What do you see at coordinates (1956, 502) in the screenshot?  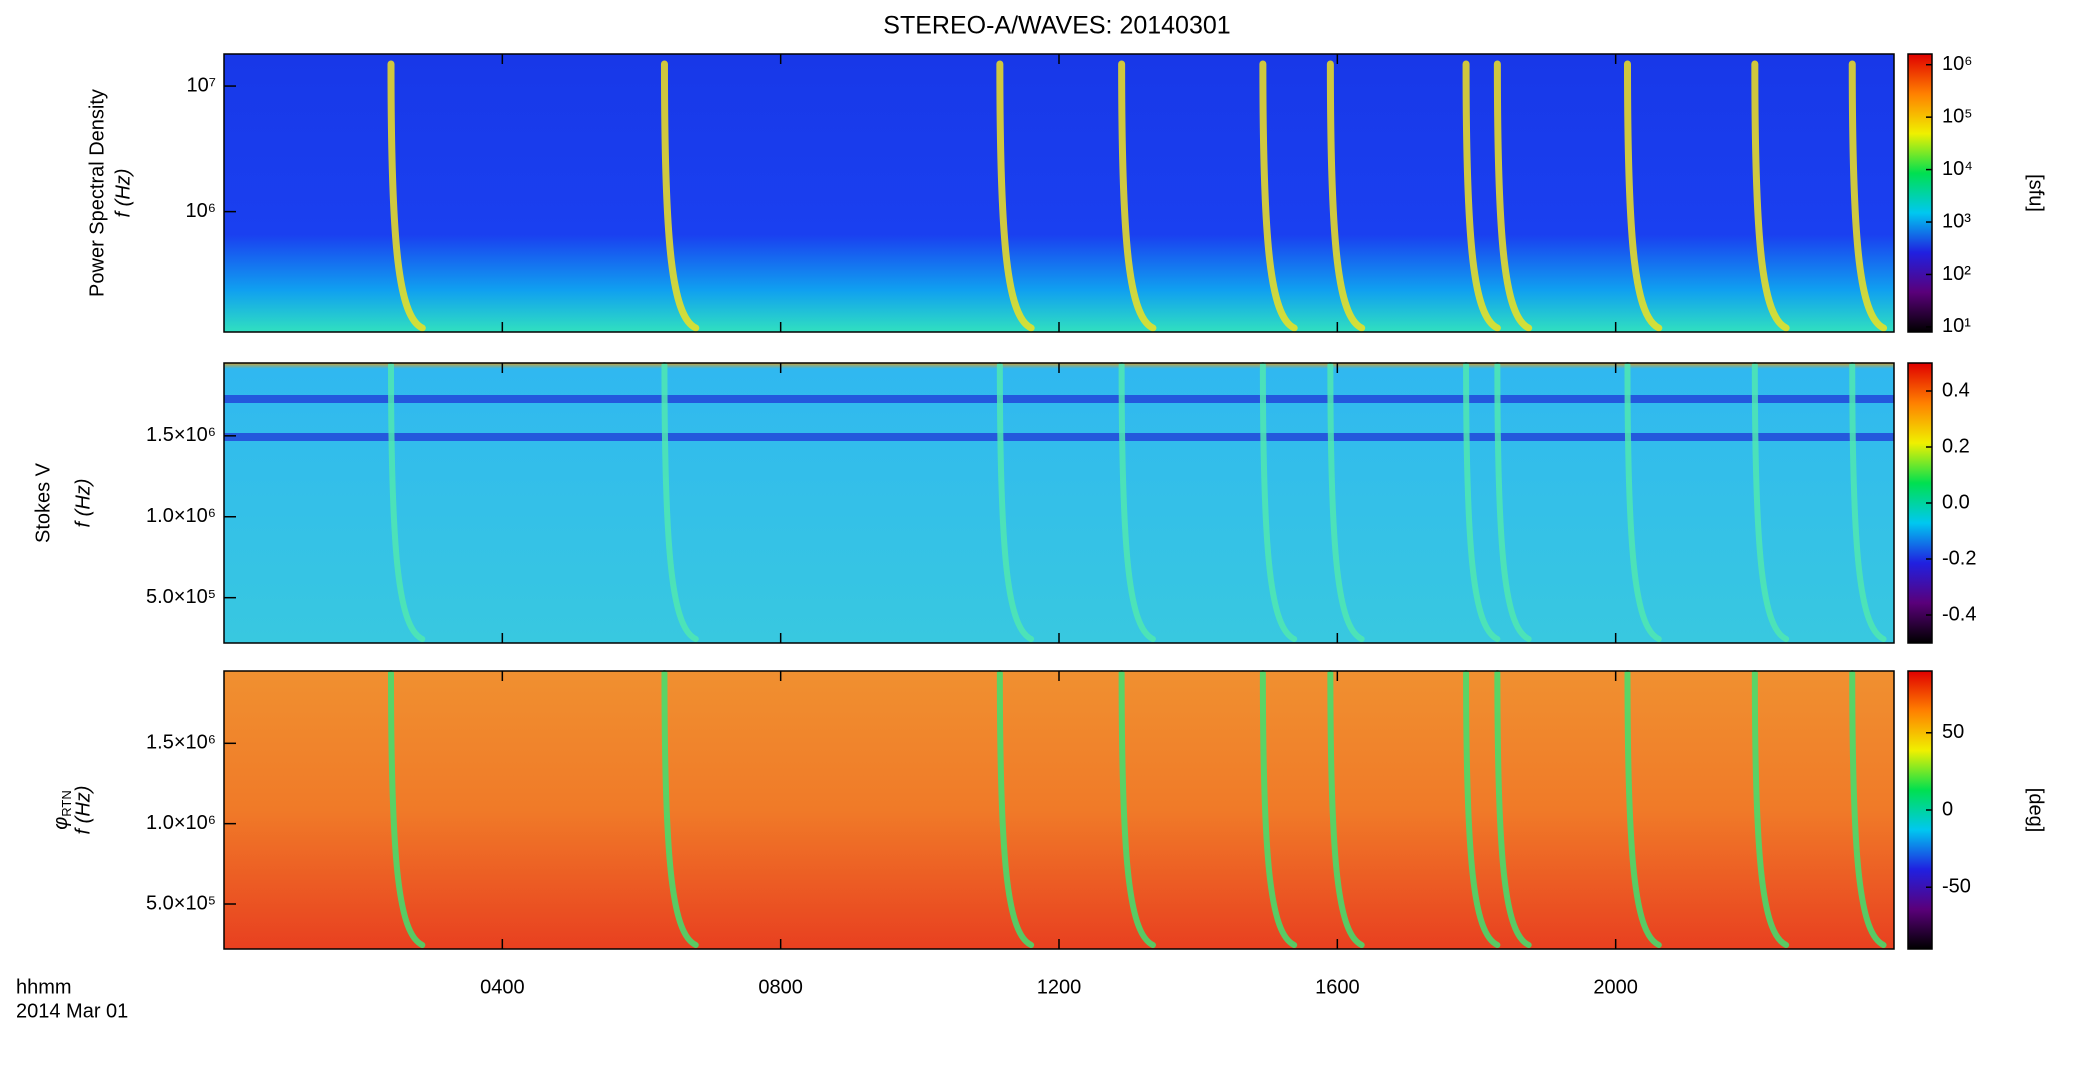 I see `colorbar-tick-label: 0.0` at bounding box center [1956, 502].